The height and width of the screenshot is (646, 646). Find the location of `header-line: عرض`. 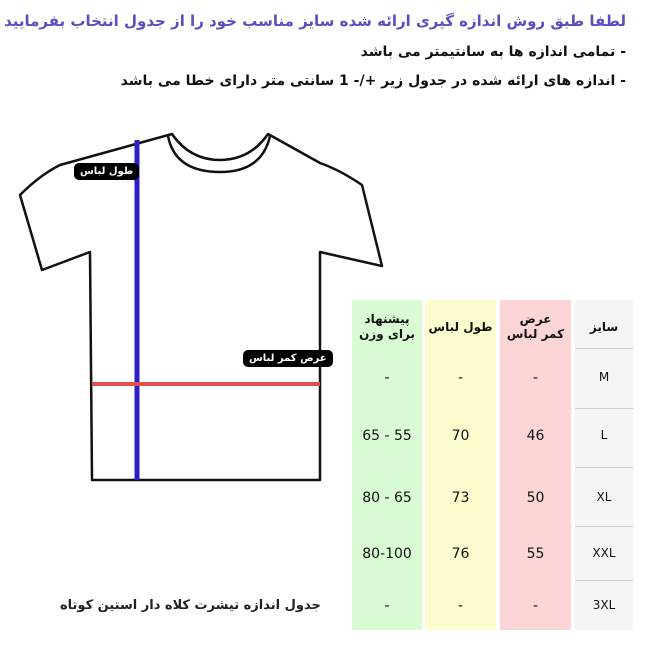

header-line: عرض is located at coordinates (535, 319).